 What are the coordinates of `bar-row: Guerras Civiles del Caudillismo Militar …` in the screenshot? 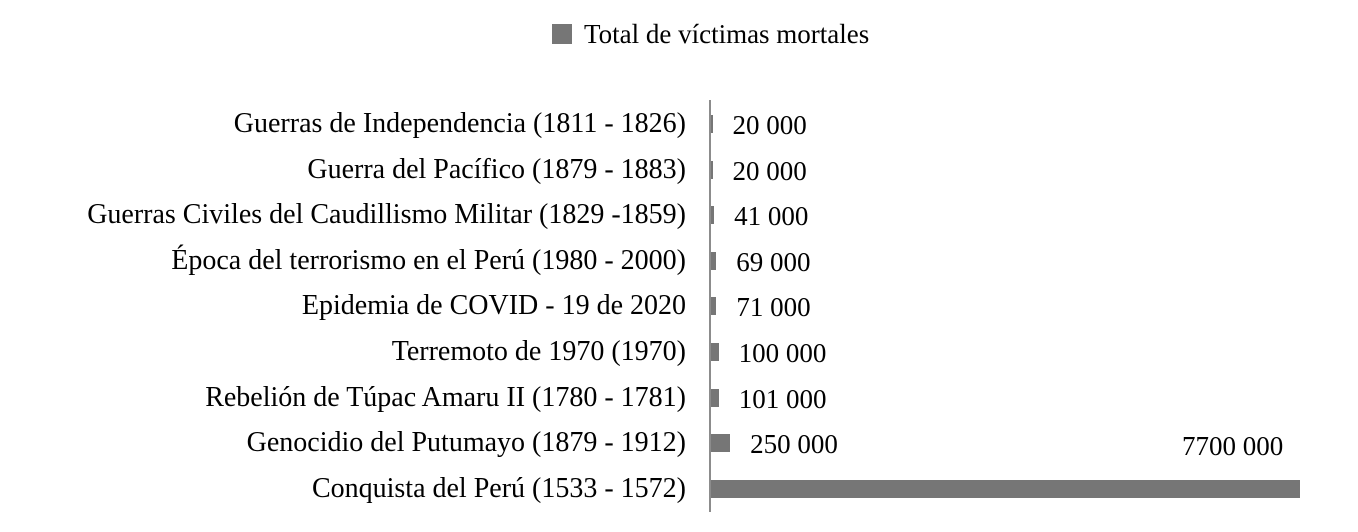 It's located at (679, 215).